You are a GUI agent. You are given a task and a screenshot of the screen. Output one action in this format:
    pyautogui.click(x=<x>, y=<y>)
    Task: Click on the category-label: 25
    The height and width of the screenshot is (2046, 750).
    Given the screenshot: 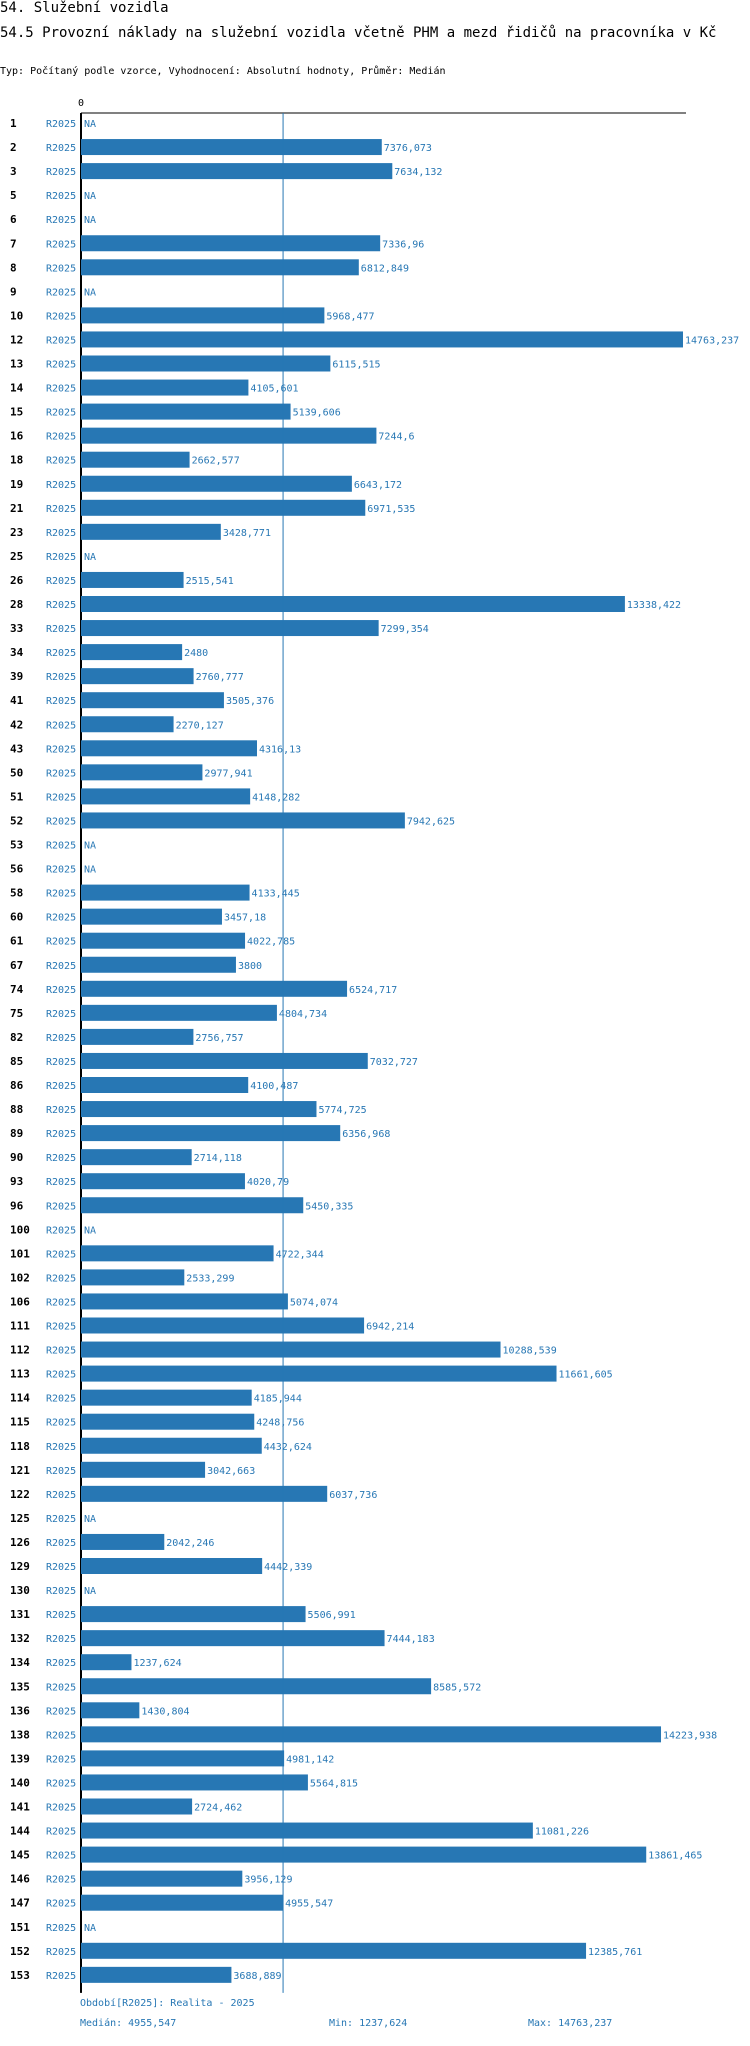 What is the action you would take?
    pyautogui.click(x=16, y=556)
    